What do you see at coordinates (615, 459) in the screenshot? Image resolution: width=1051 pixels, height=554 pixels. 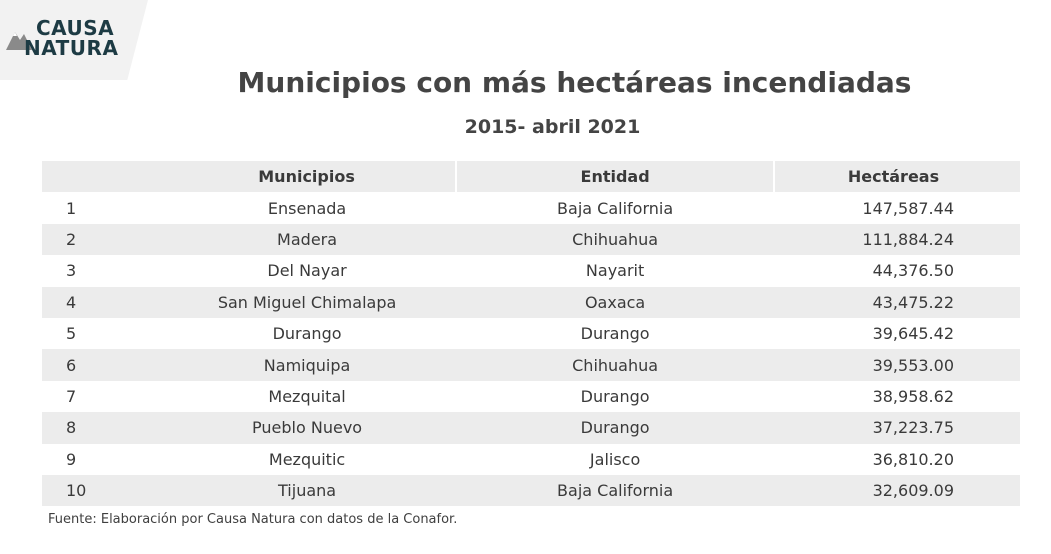 I see `cell-entidad: Jalisco` at bounding box center [615, 459].